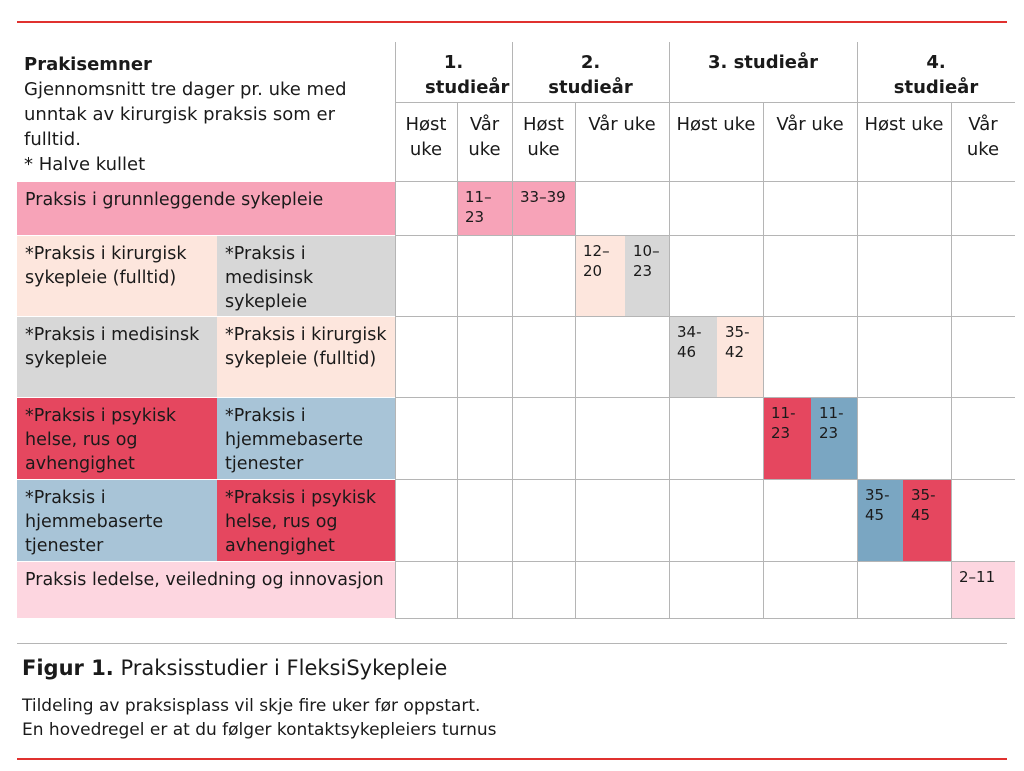 This screenshot has height=771, width=1024. I want to click on row-label: Praksis i grunnleggende sykepleie, so click(206, 208).